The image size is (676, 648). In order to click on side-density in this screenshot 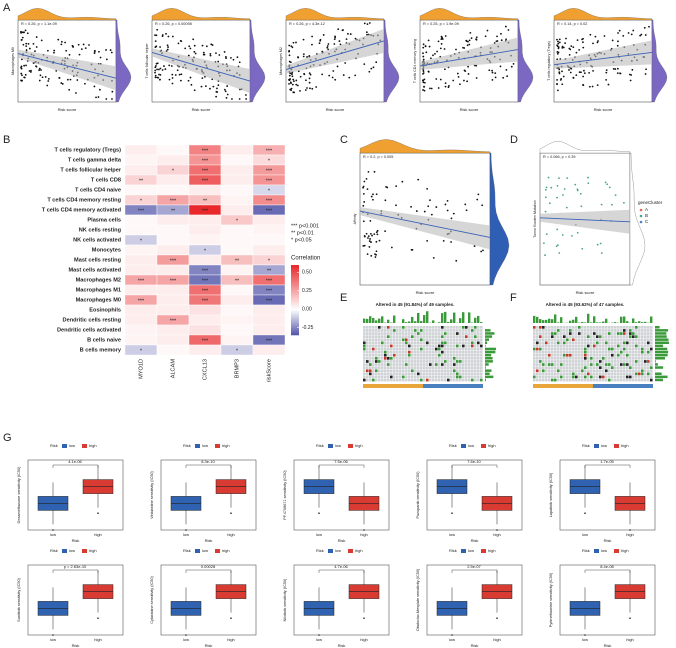, I will do `click(525, 61)`.